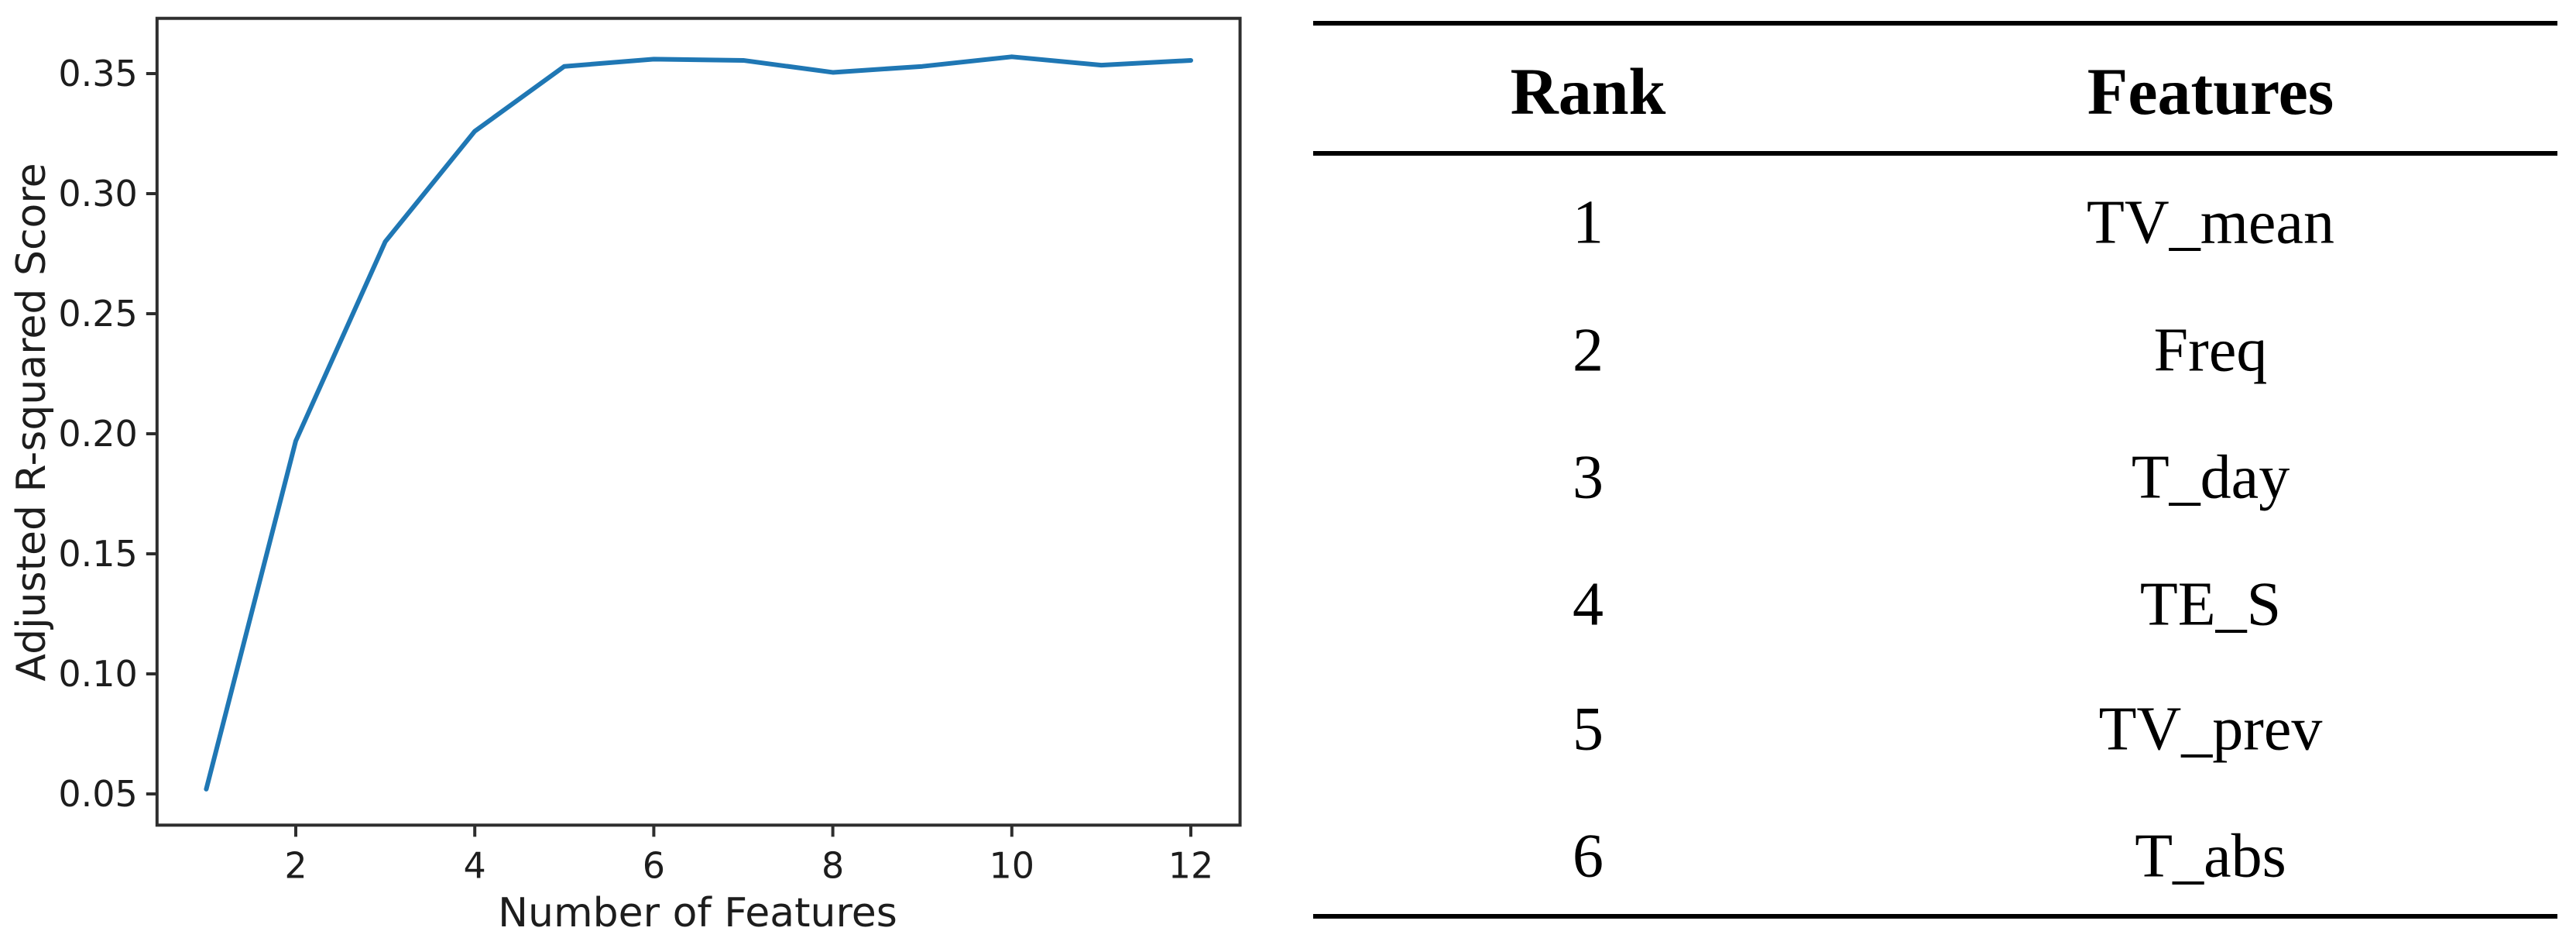 The image size is (2576, 938). Describe the element at coordinates (2210, 91) in the screenshot. I see `features-column-header: Features` at that location.